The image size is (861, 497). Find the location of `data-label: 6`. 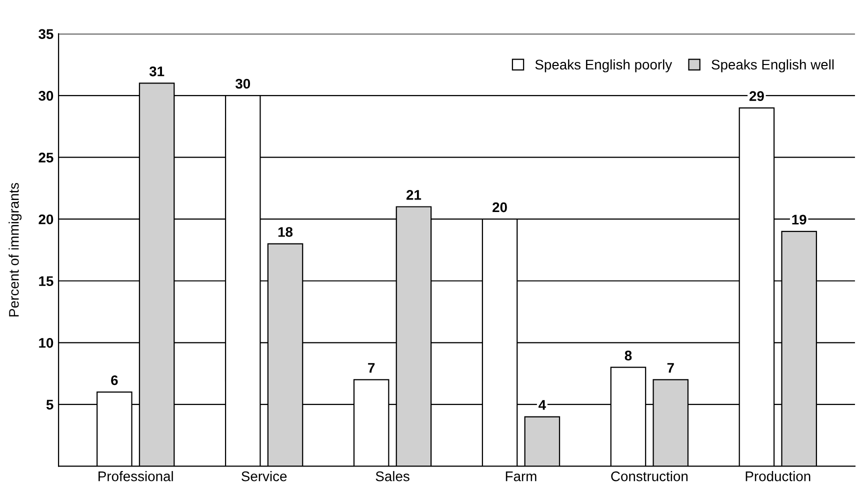

data-label: 6 is located at coordinates (114, 380).